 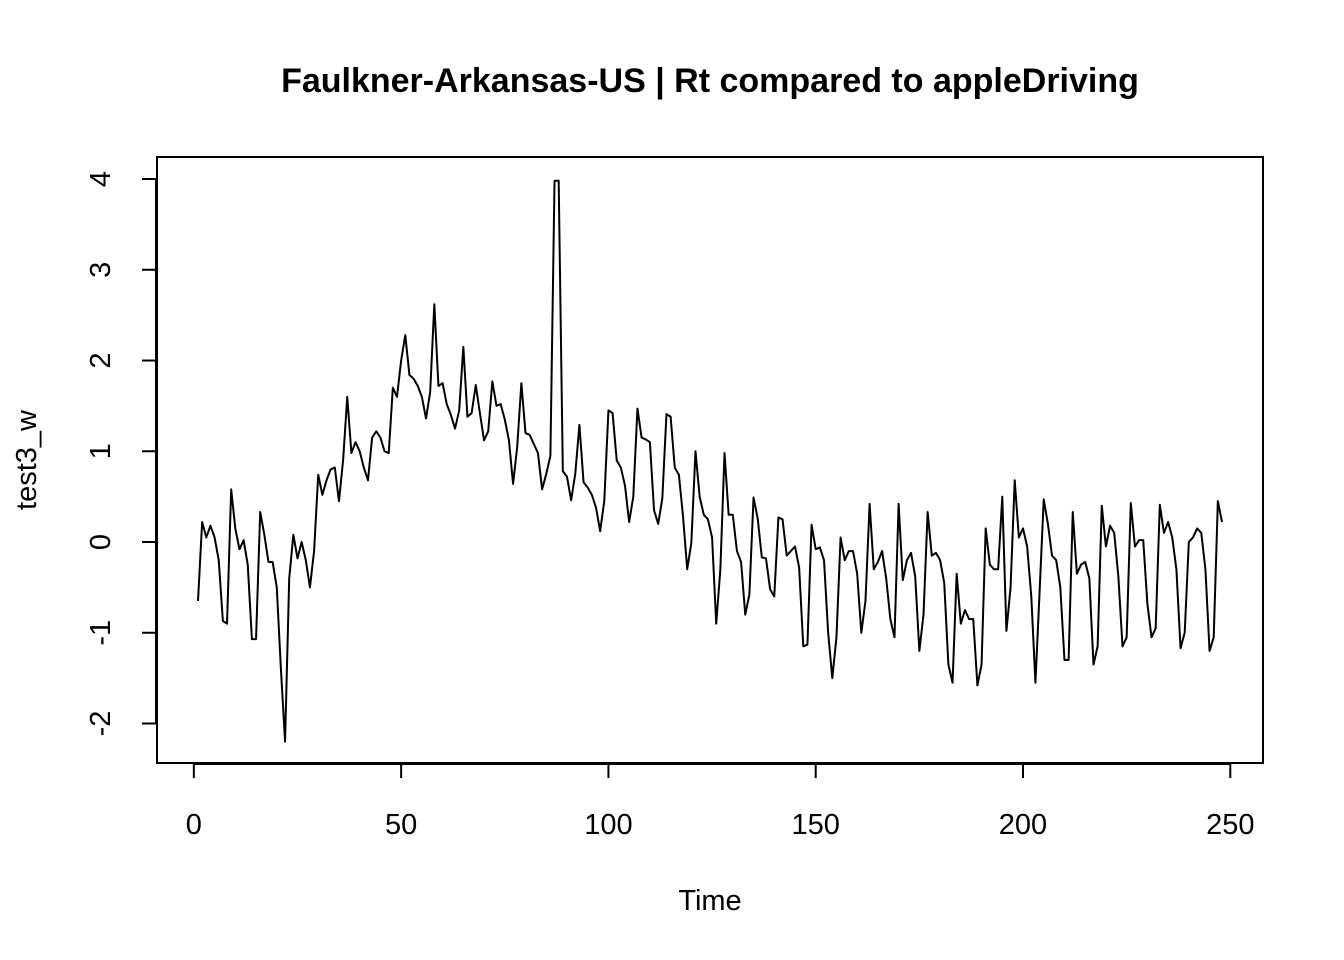 What do you see at coordinates (1023, 825) in the screenshot?
I see `x-tick-label: 200` at bounding box center [1023, 825].